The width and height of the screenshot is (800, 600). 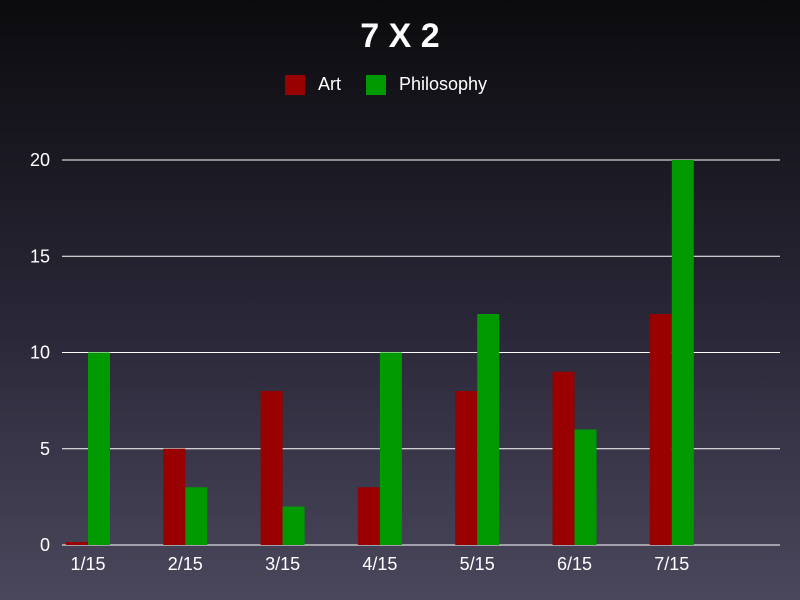 I want to click on y-tick-label: 0, so click(x=45, y=545).